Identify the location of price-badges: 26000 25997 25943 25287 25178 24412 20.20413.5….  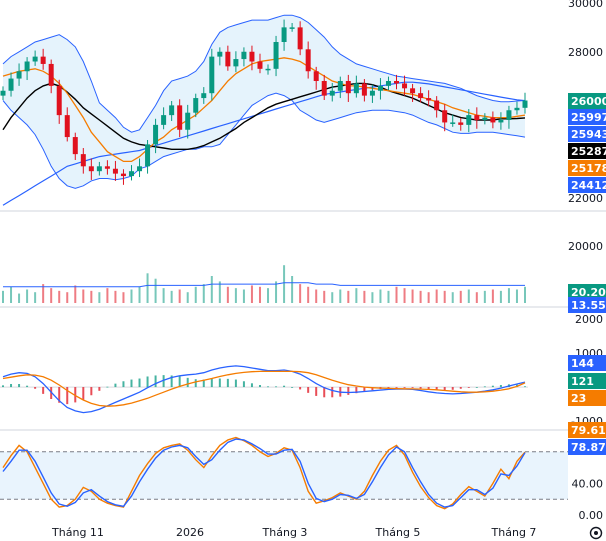
(587, 274).